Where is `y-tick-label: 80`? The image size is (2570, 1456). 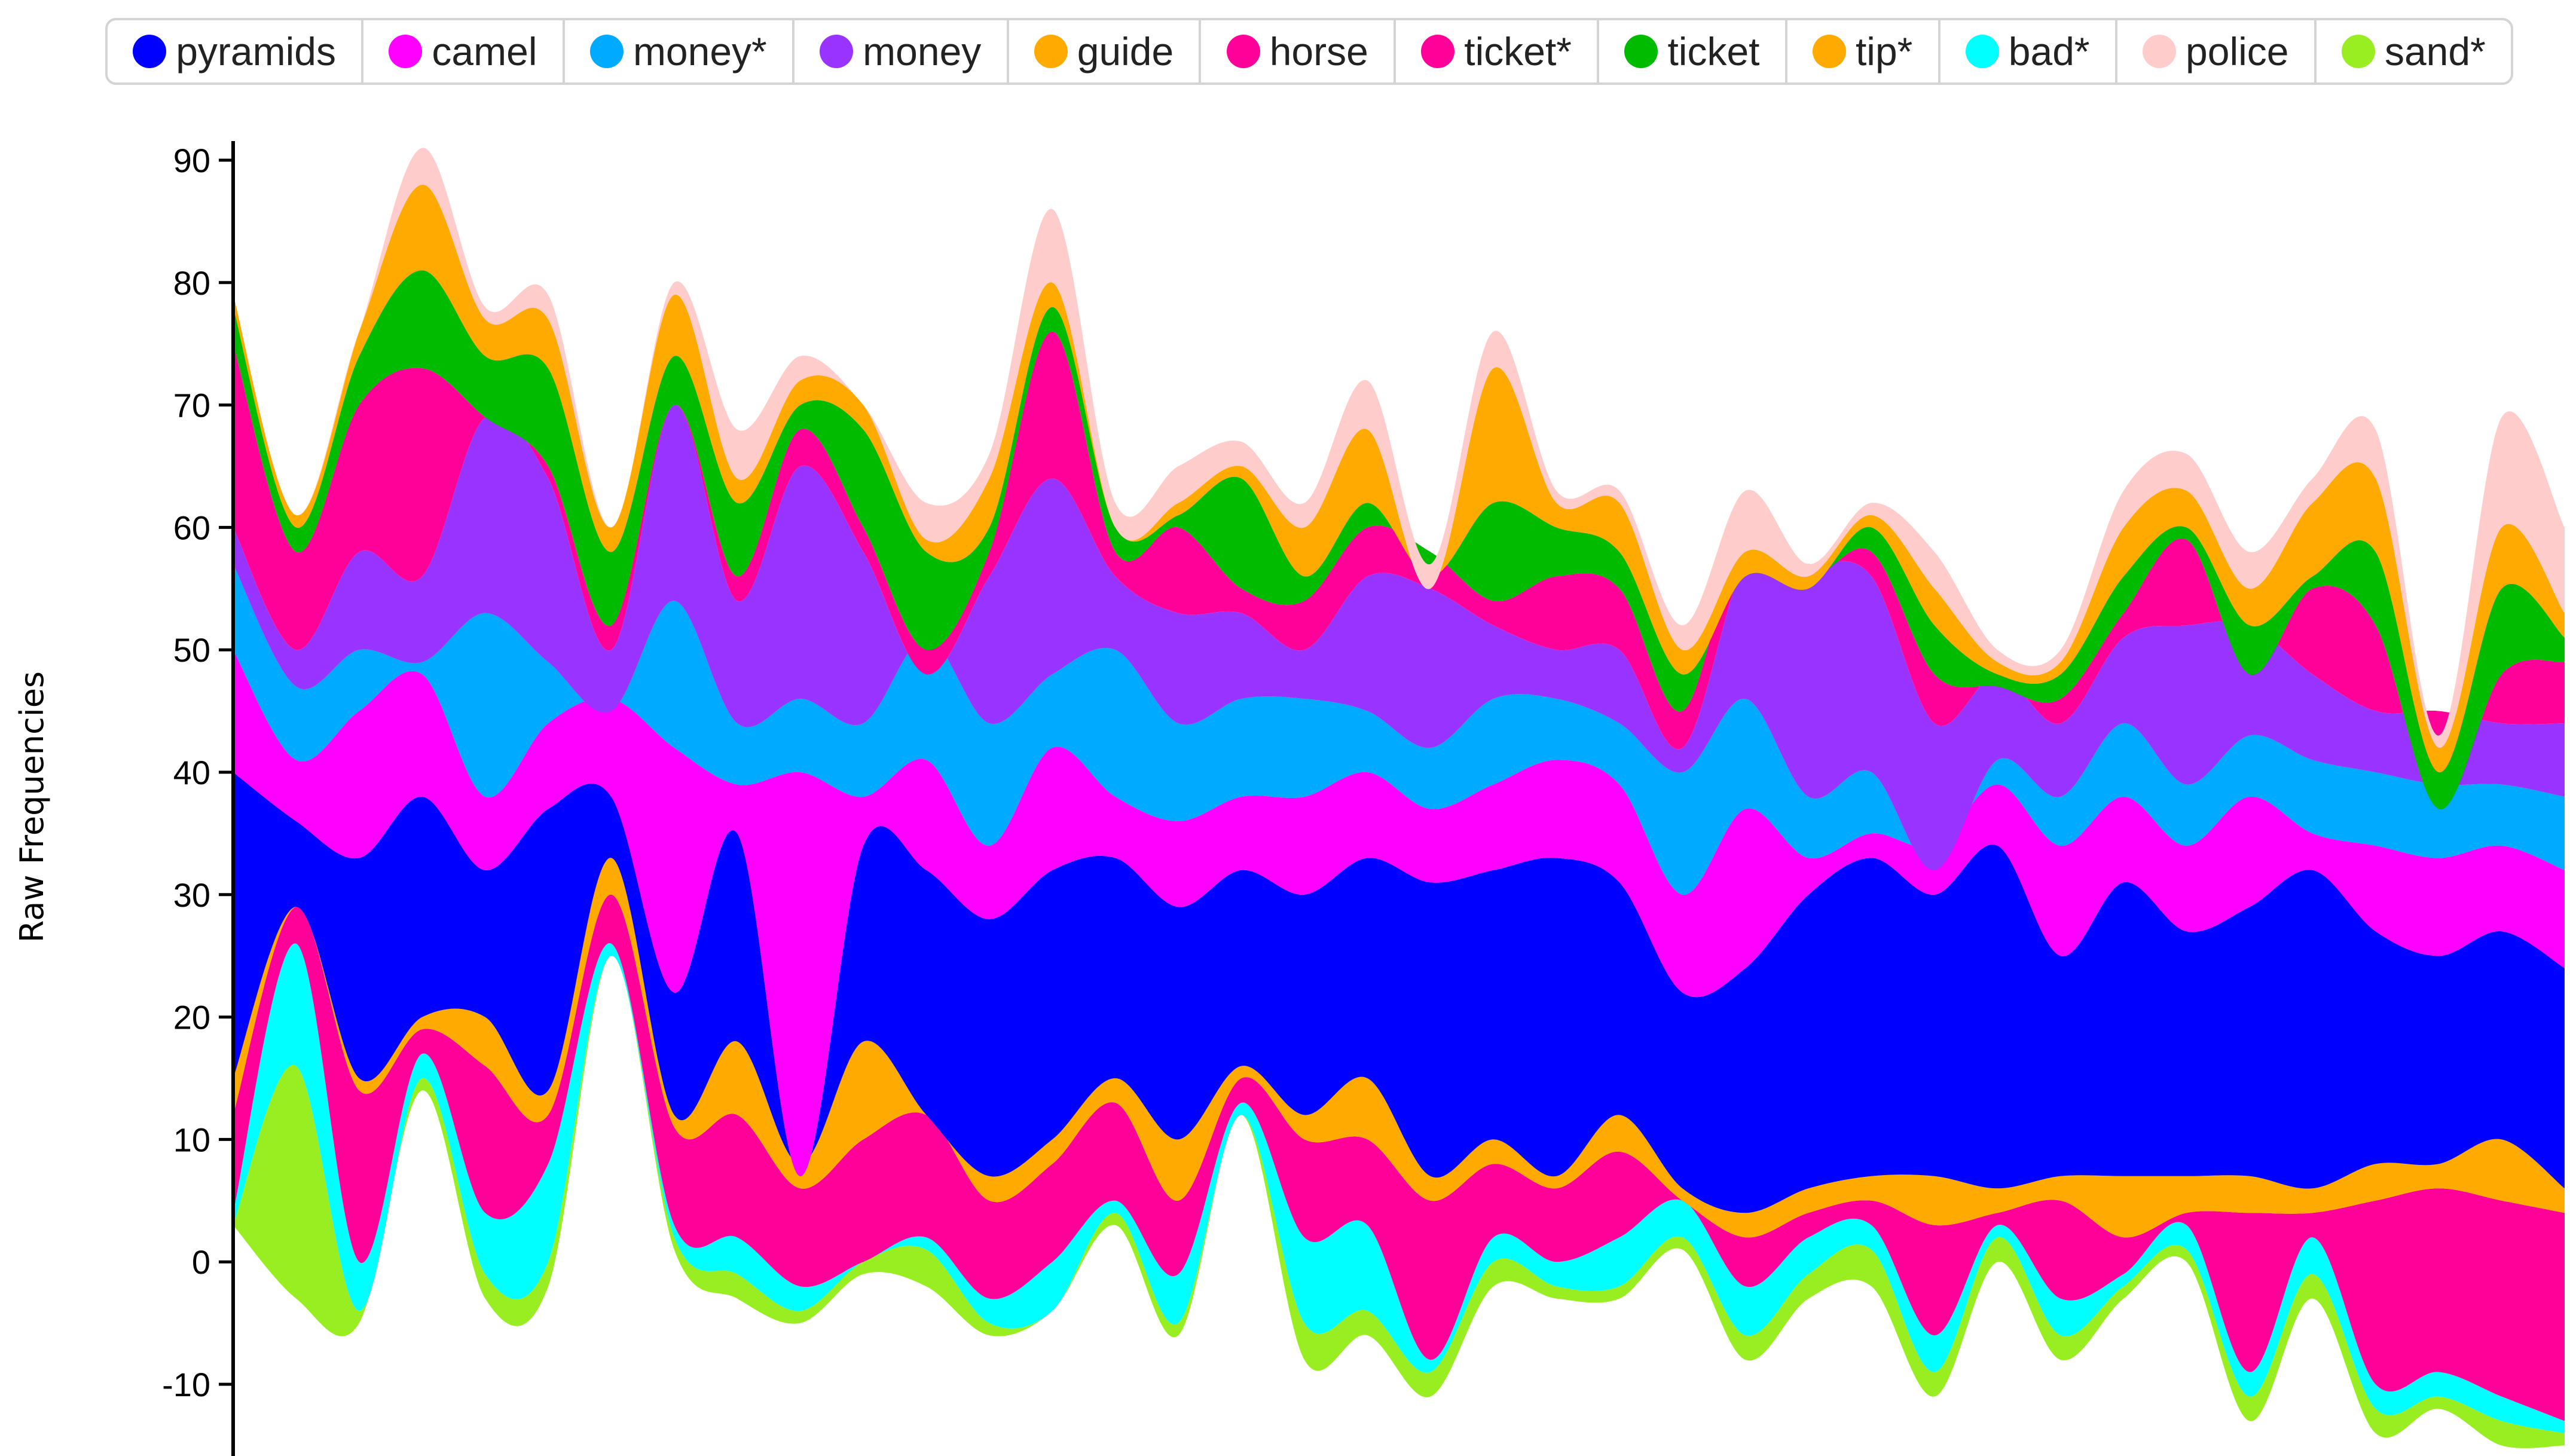
y-tick-label: 80 is located at coordinates (191, 283).